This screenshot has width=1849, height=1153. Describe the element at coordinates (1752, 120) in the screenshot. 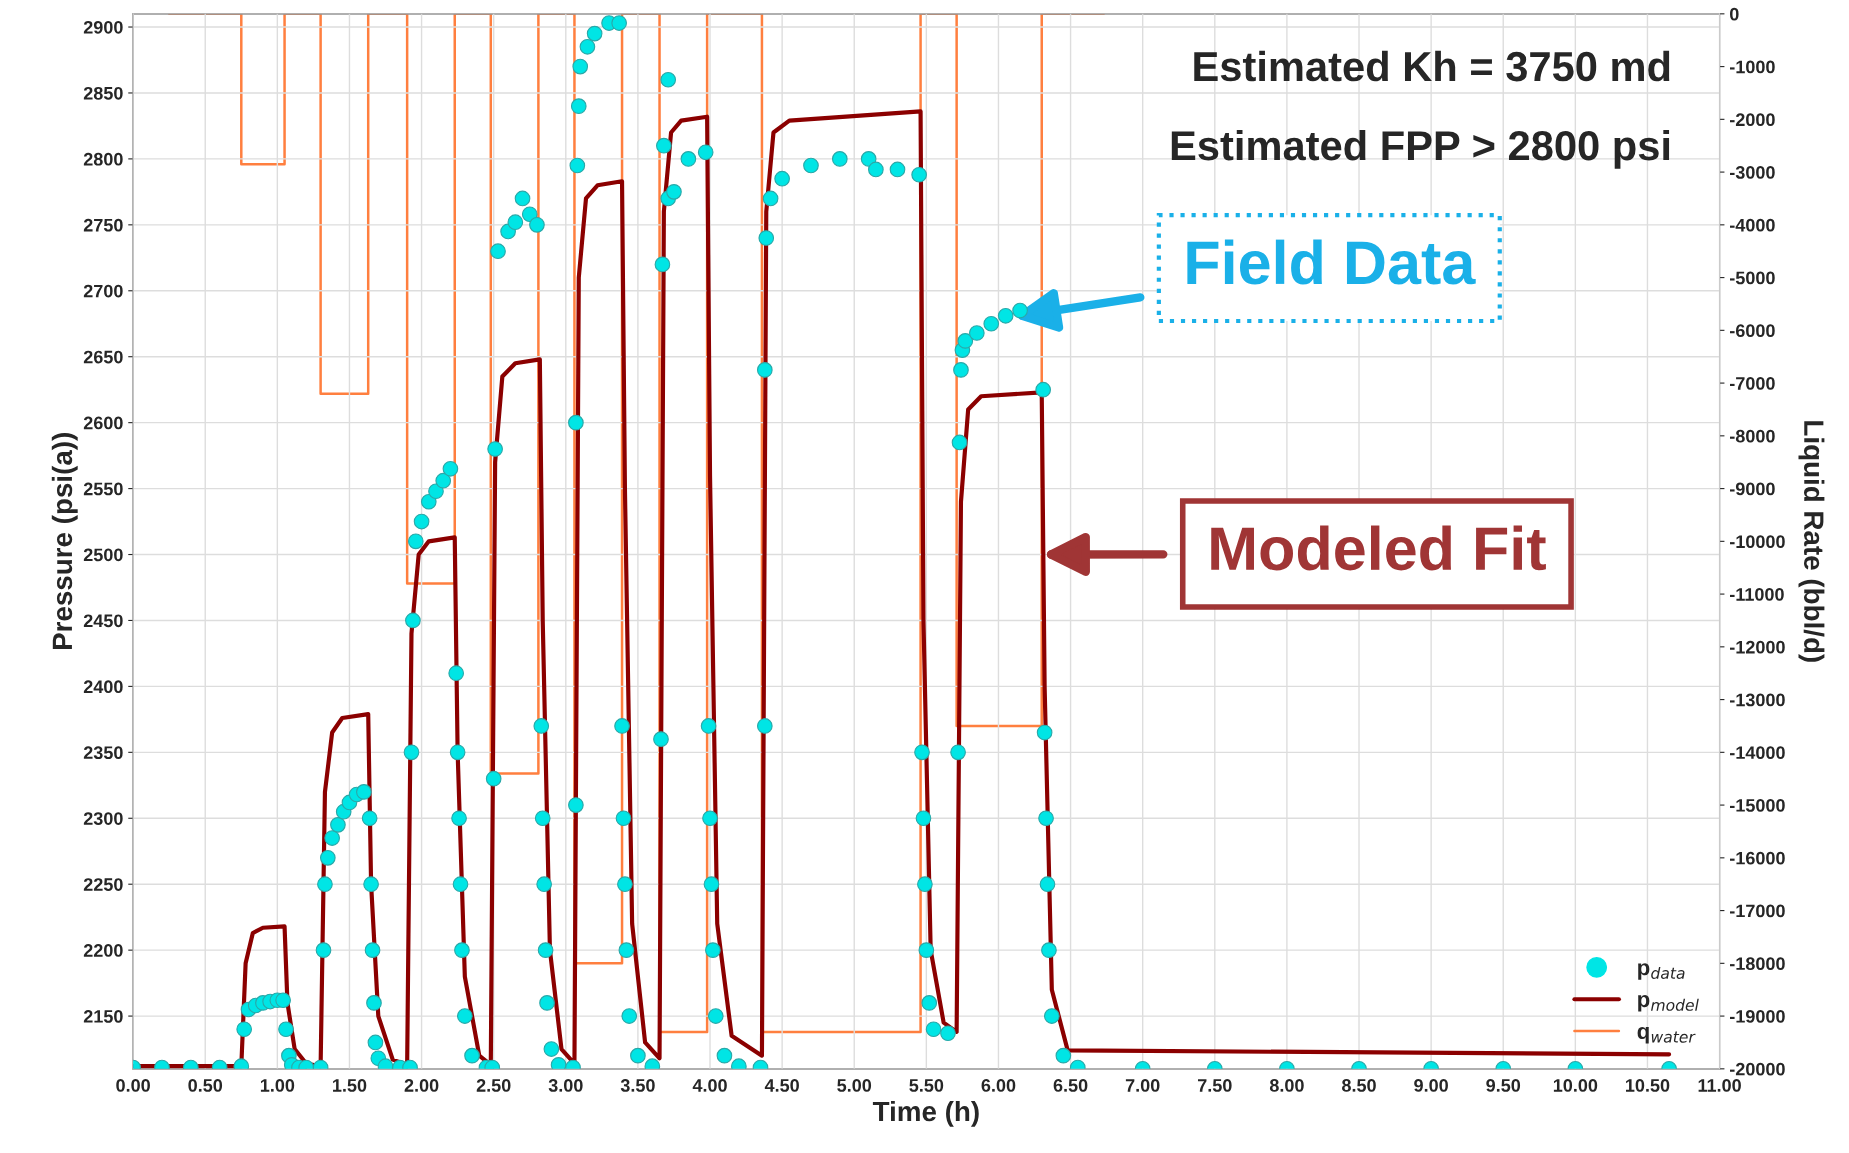

I see `y2-tick-label: -2000` at that location.